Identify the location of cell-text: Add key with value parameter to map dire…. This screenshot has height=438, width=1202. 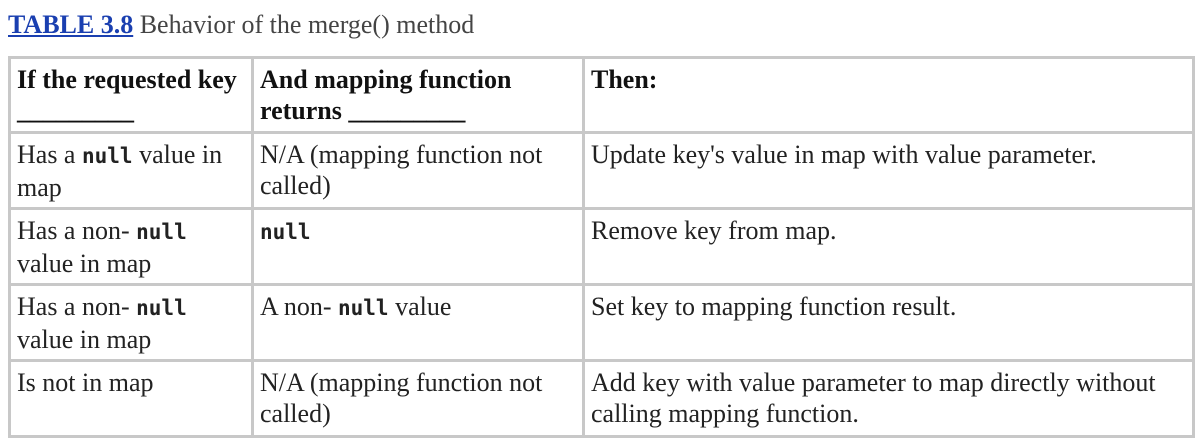
(873, 398).